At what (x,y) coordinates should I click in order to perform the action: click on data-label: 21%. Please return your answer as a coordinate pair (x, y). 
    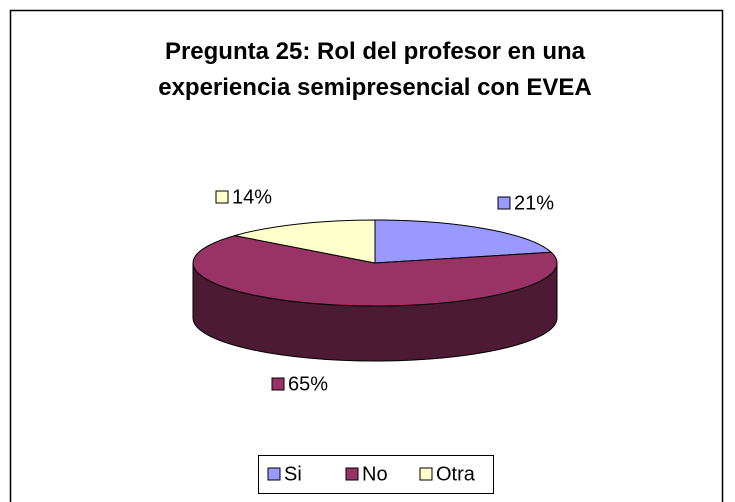
    Looking at the image, I should click on (534, 203).